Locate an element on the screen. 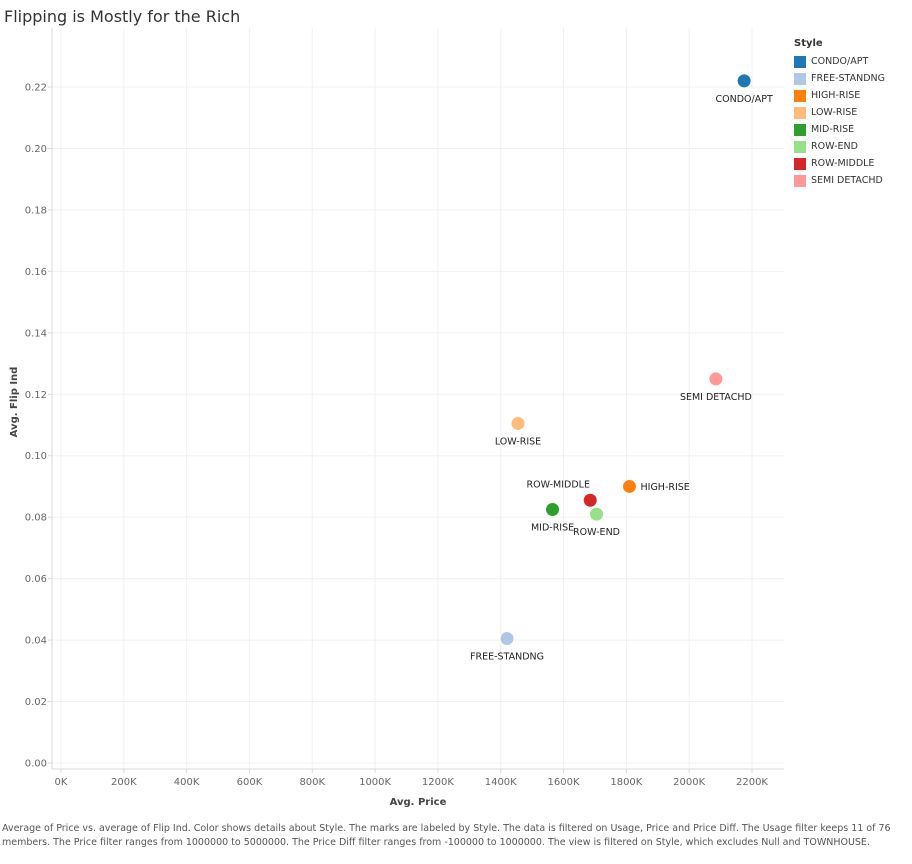 The height and width of the screenshot is (864, 912). point-low-rise is located at coordinates (518, 423).